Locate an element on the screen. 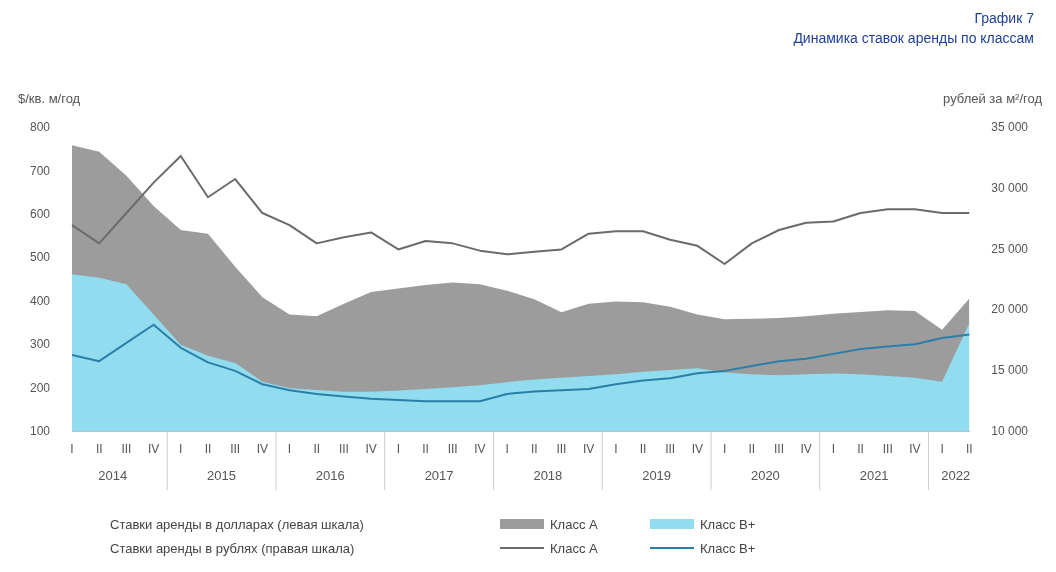 Image resolution: width=1056 pixels, height=572 pixels. text: 2020 is located at coordinates (765, 476).